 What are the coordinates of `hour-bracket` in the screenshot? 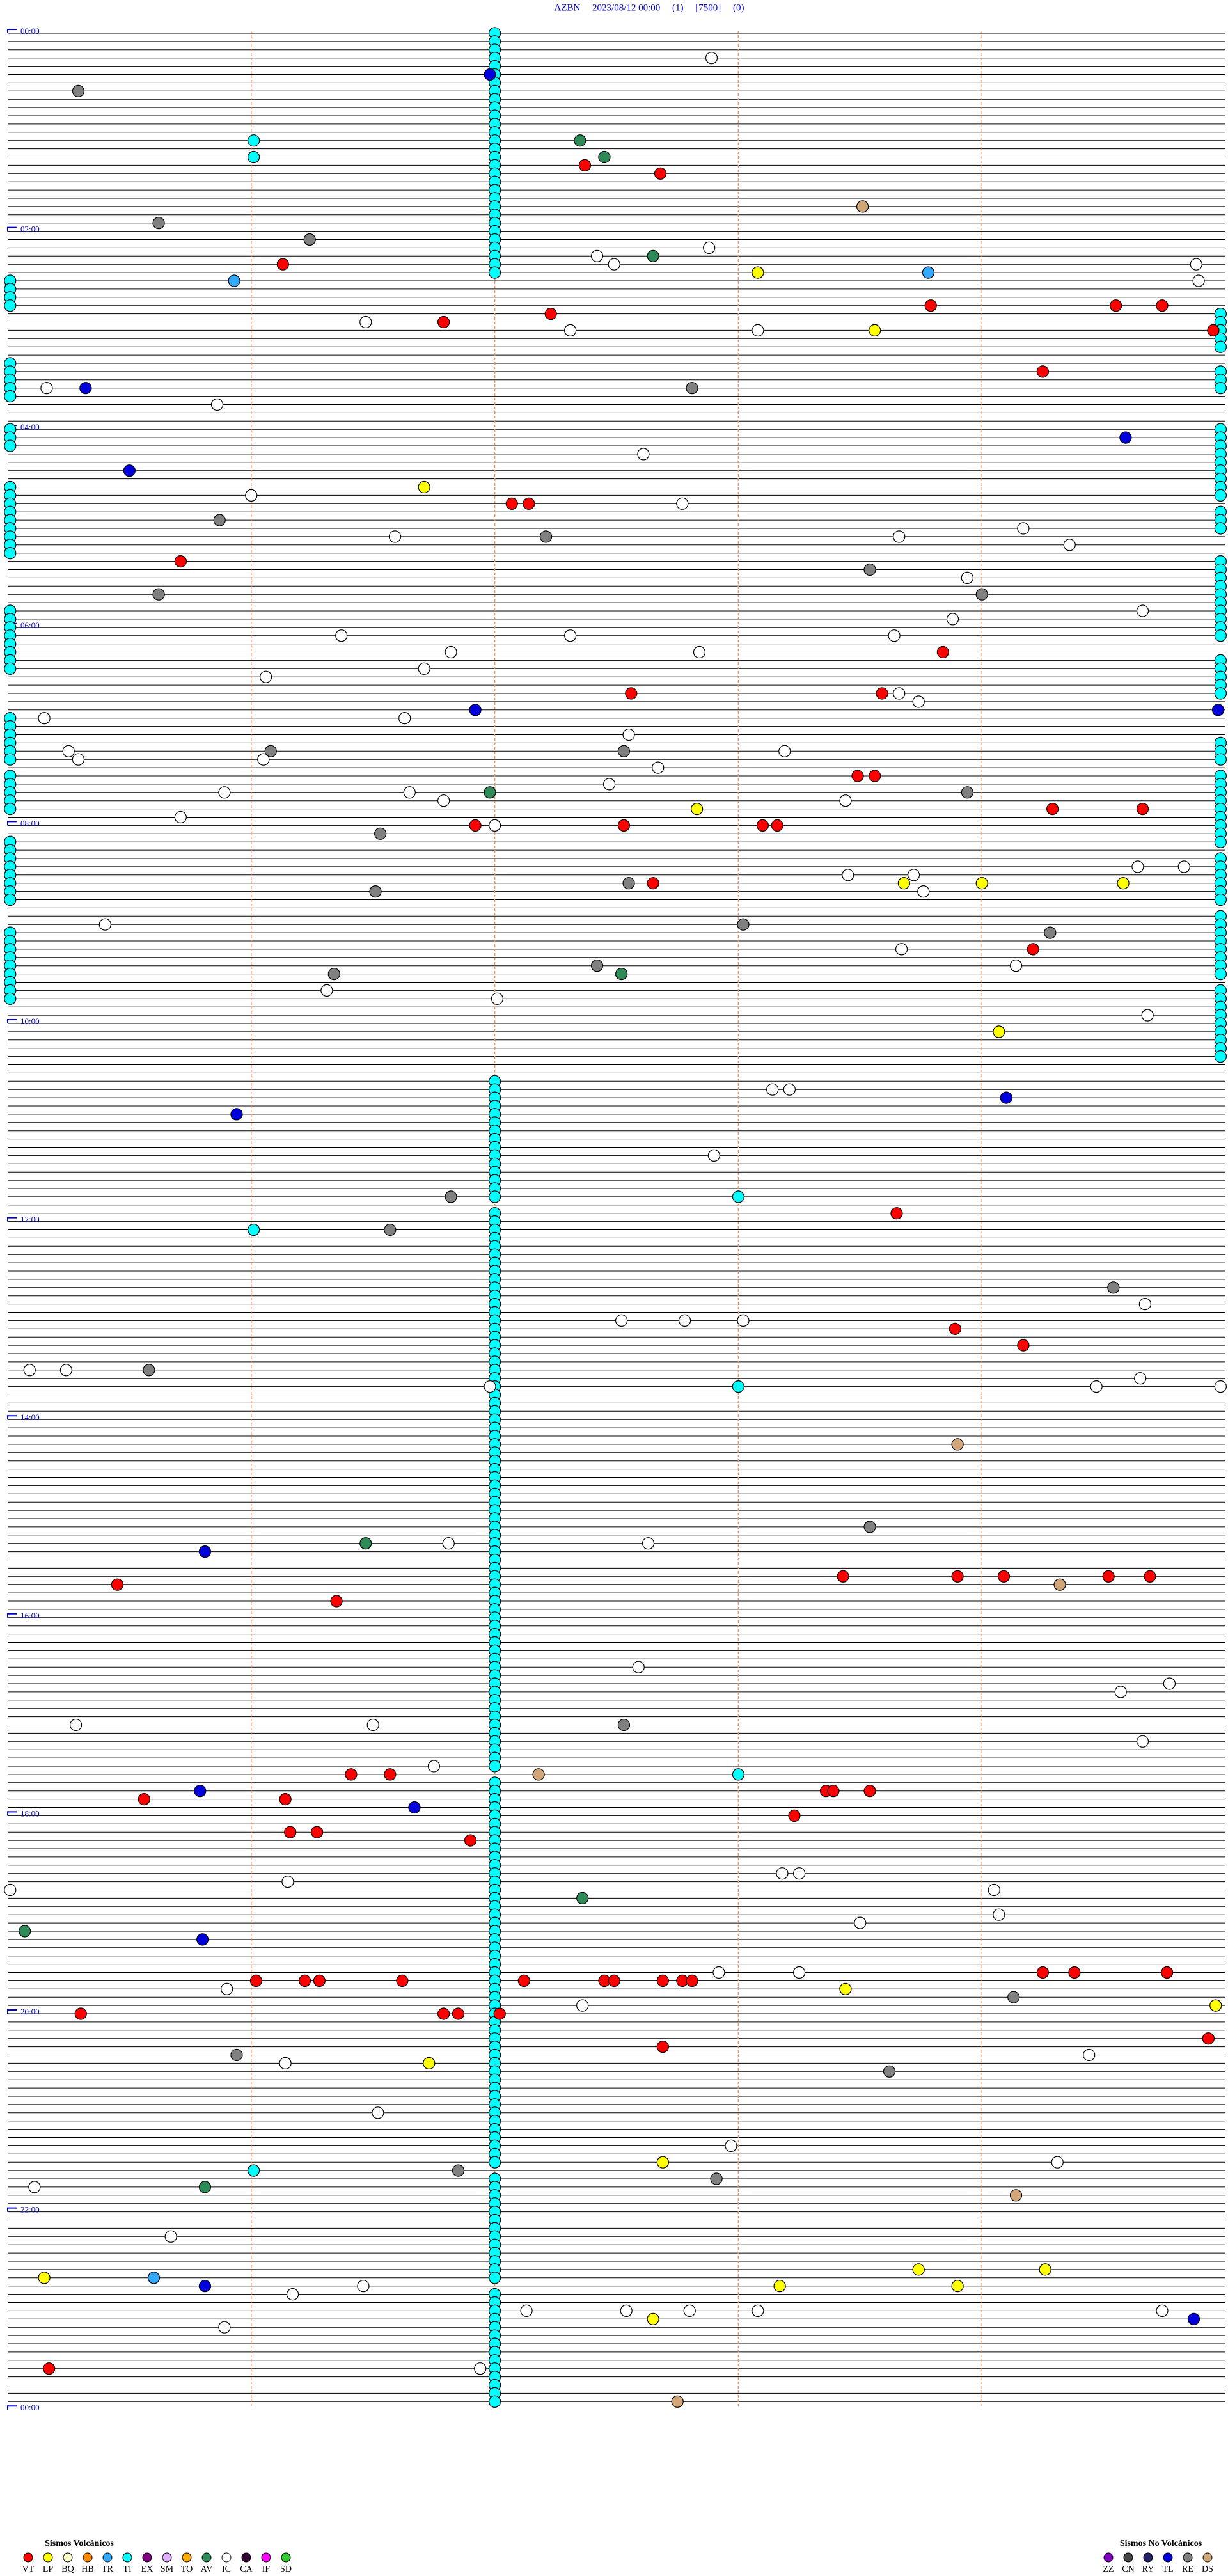 It's located at (12, 1615).